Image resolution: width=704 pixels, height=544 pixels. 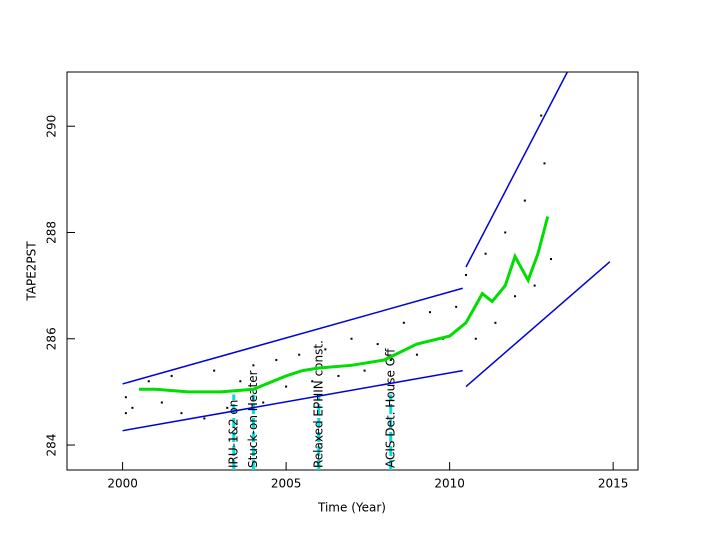 I want to click on x-tick-label: 2010, so click(x=449, y=484).